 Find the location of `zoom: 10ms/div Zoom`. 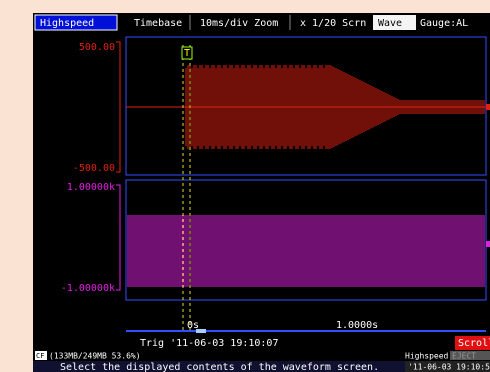

zoom: 10ms/div Zoom is located at coordinates (239, 23).